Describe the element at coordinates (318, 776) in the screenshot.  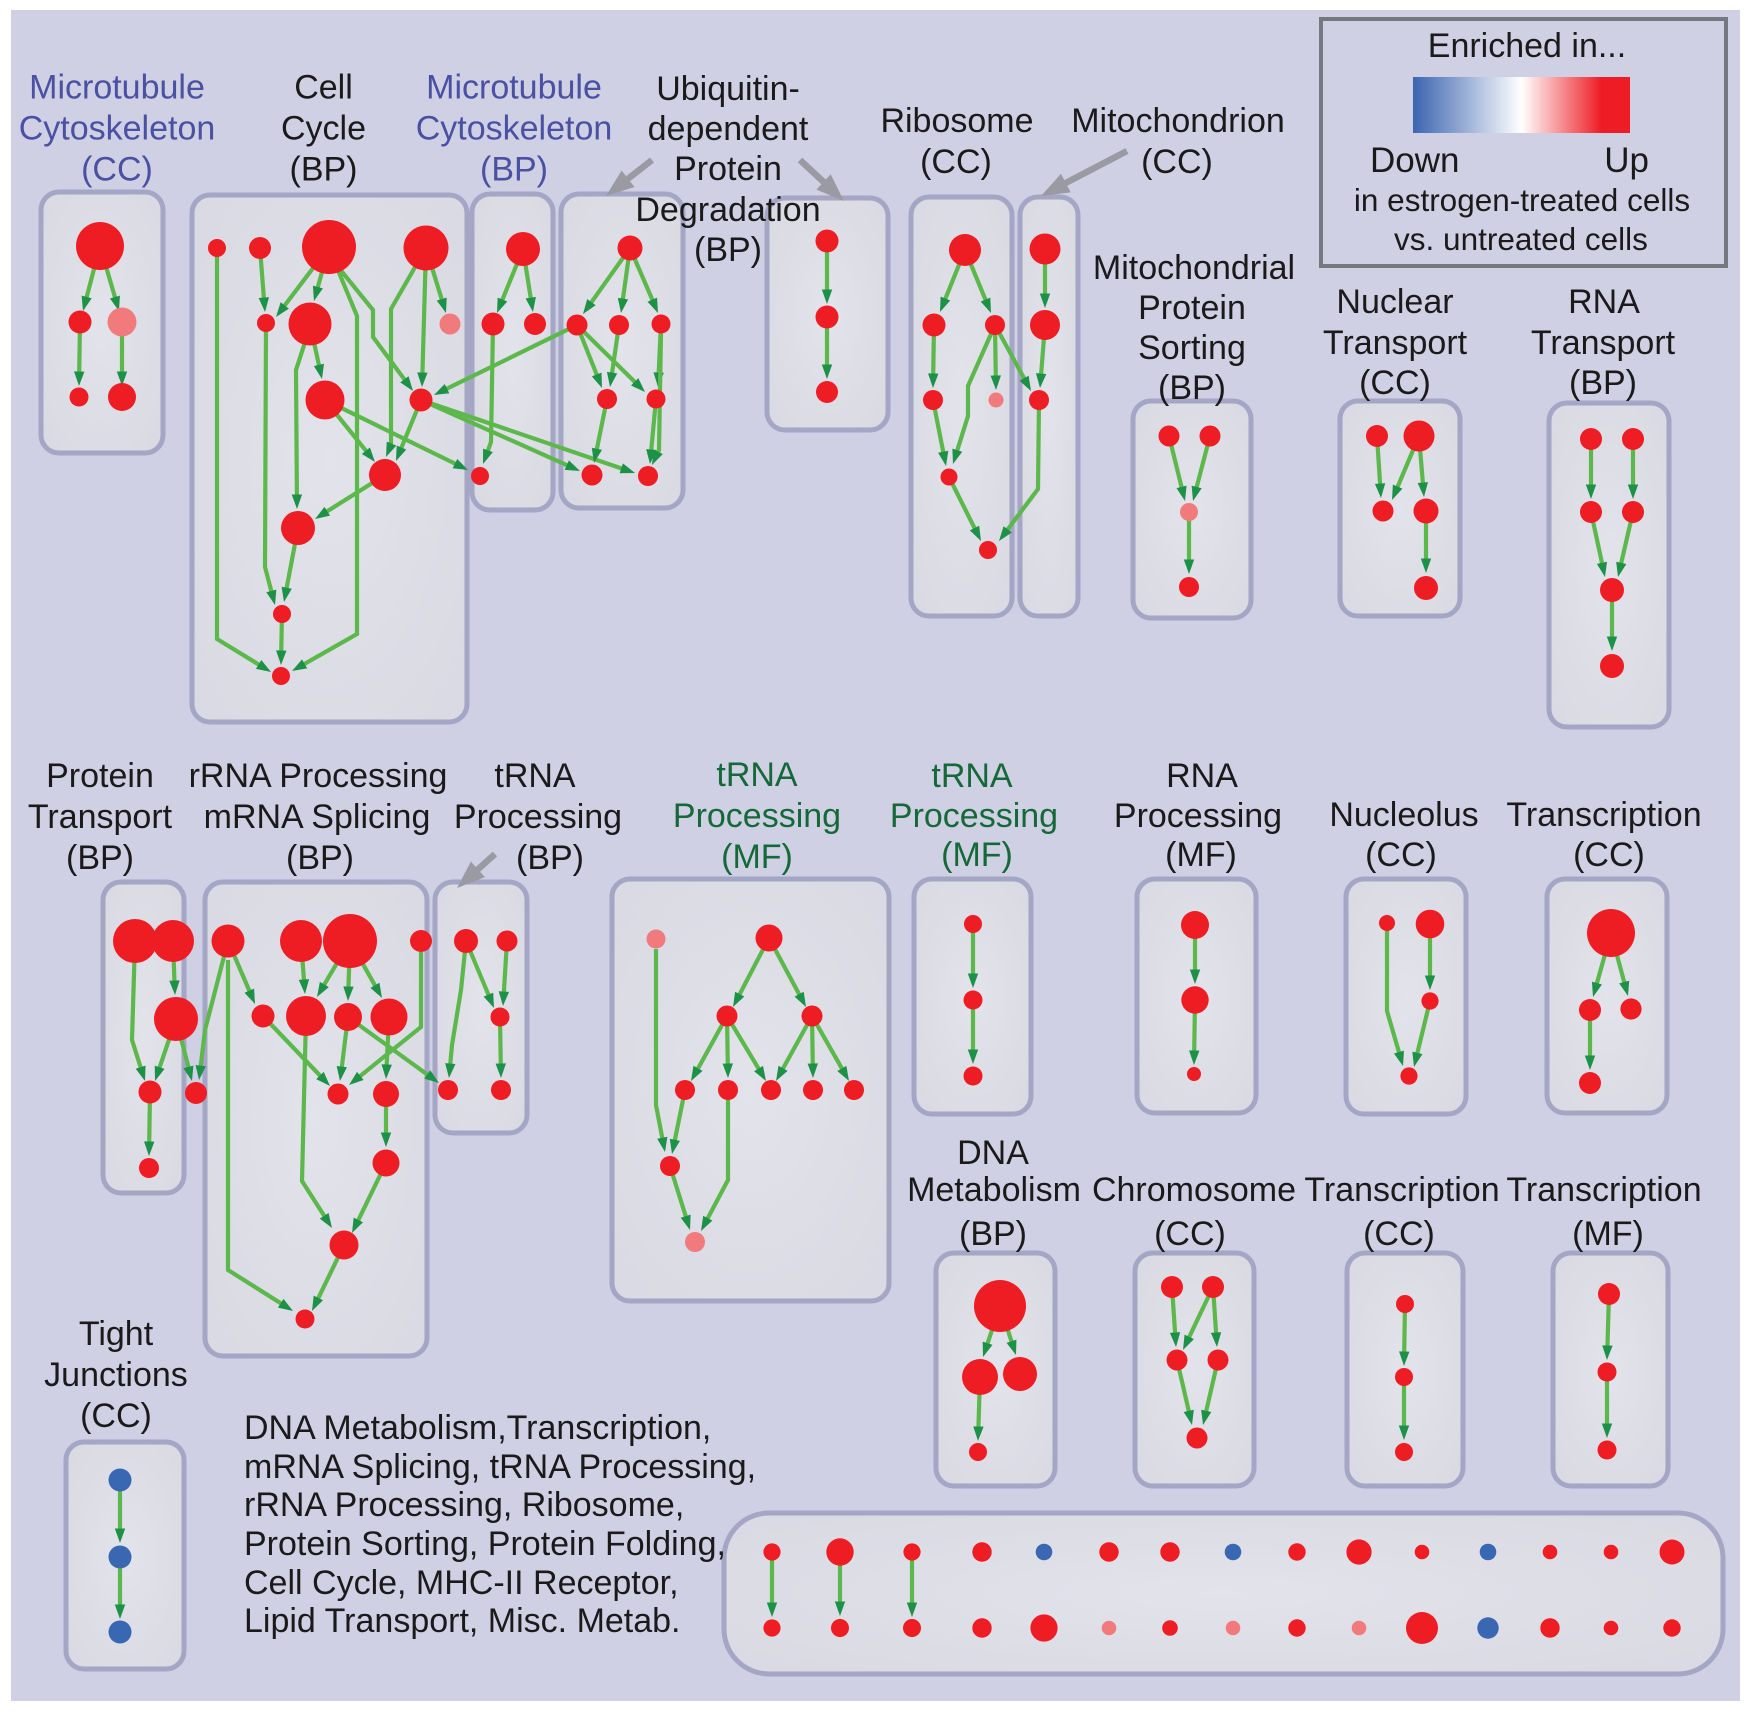
I see `svg-text: rRNA Processing` at that location.